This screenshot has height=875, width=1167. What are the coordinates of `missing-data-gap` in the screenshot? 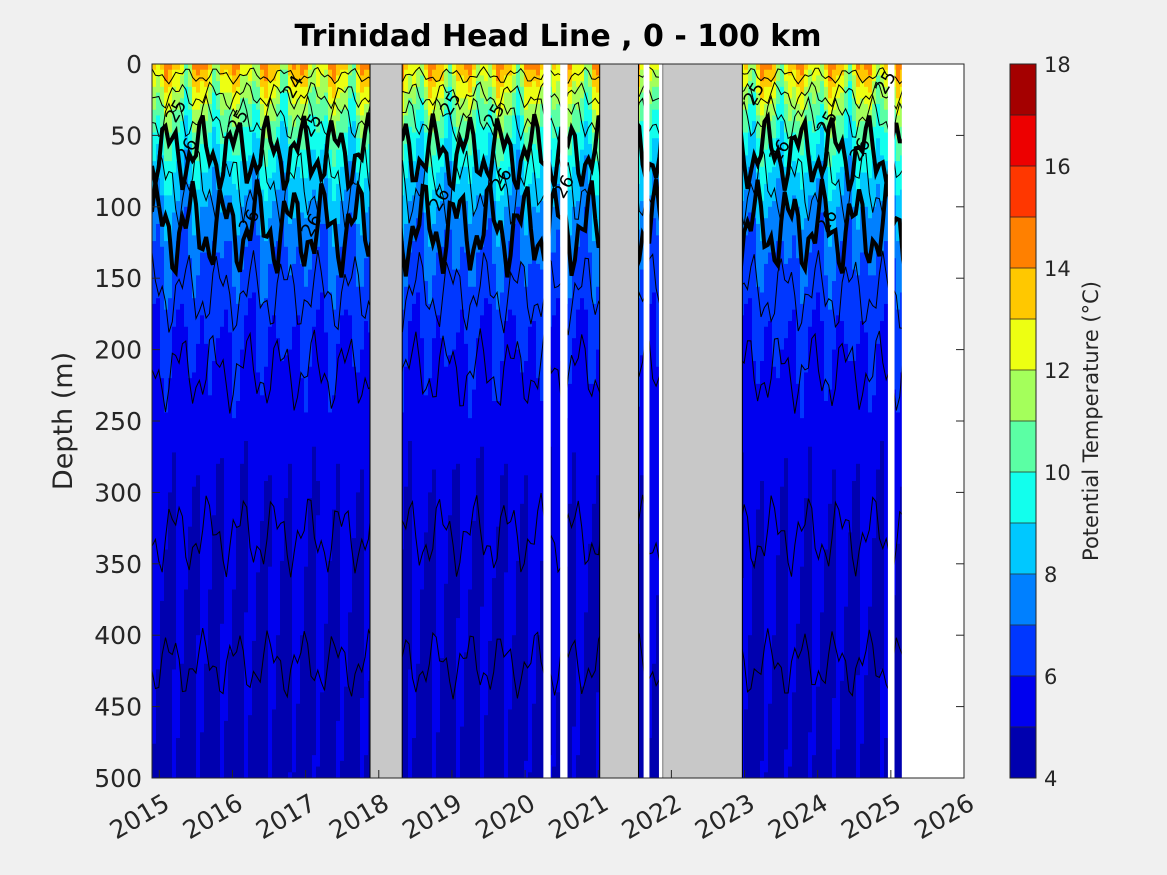 It's located at (564, 421).